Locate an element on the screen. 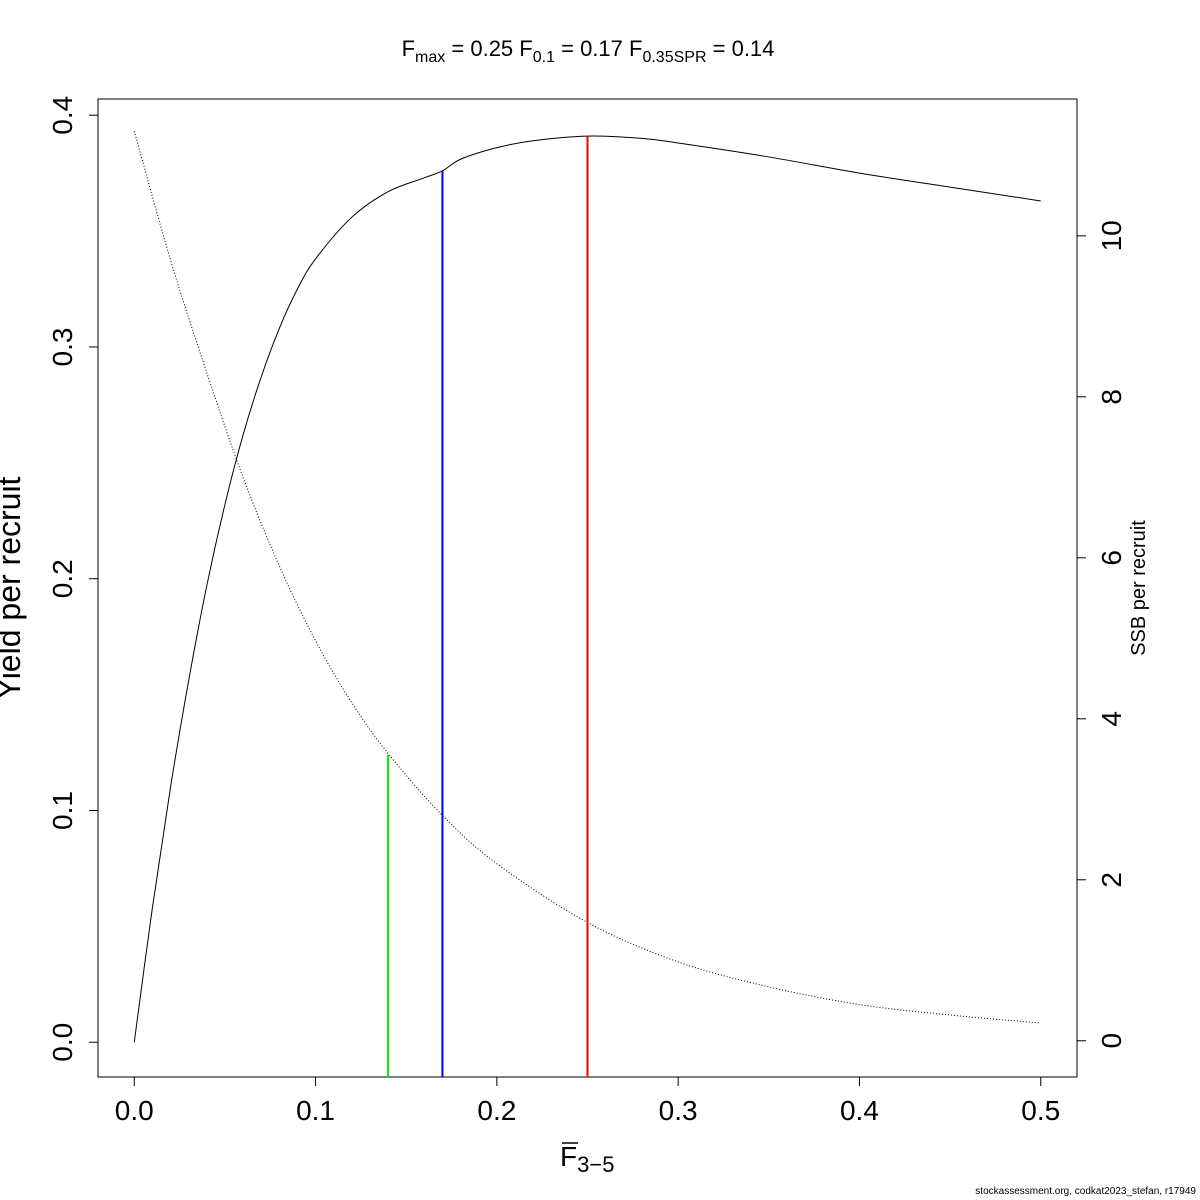 The image size is (1200, 1200). svg-text: F3−5 is located at coordinates (587, 1159).